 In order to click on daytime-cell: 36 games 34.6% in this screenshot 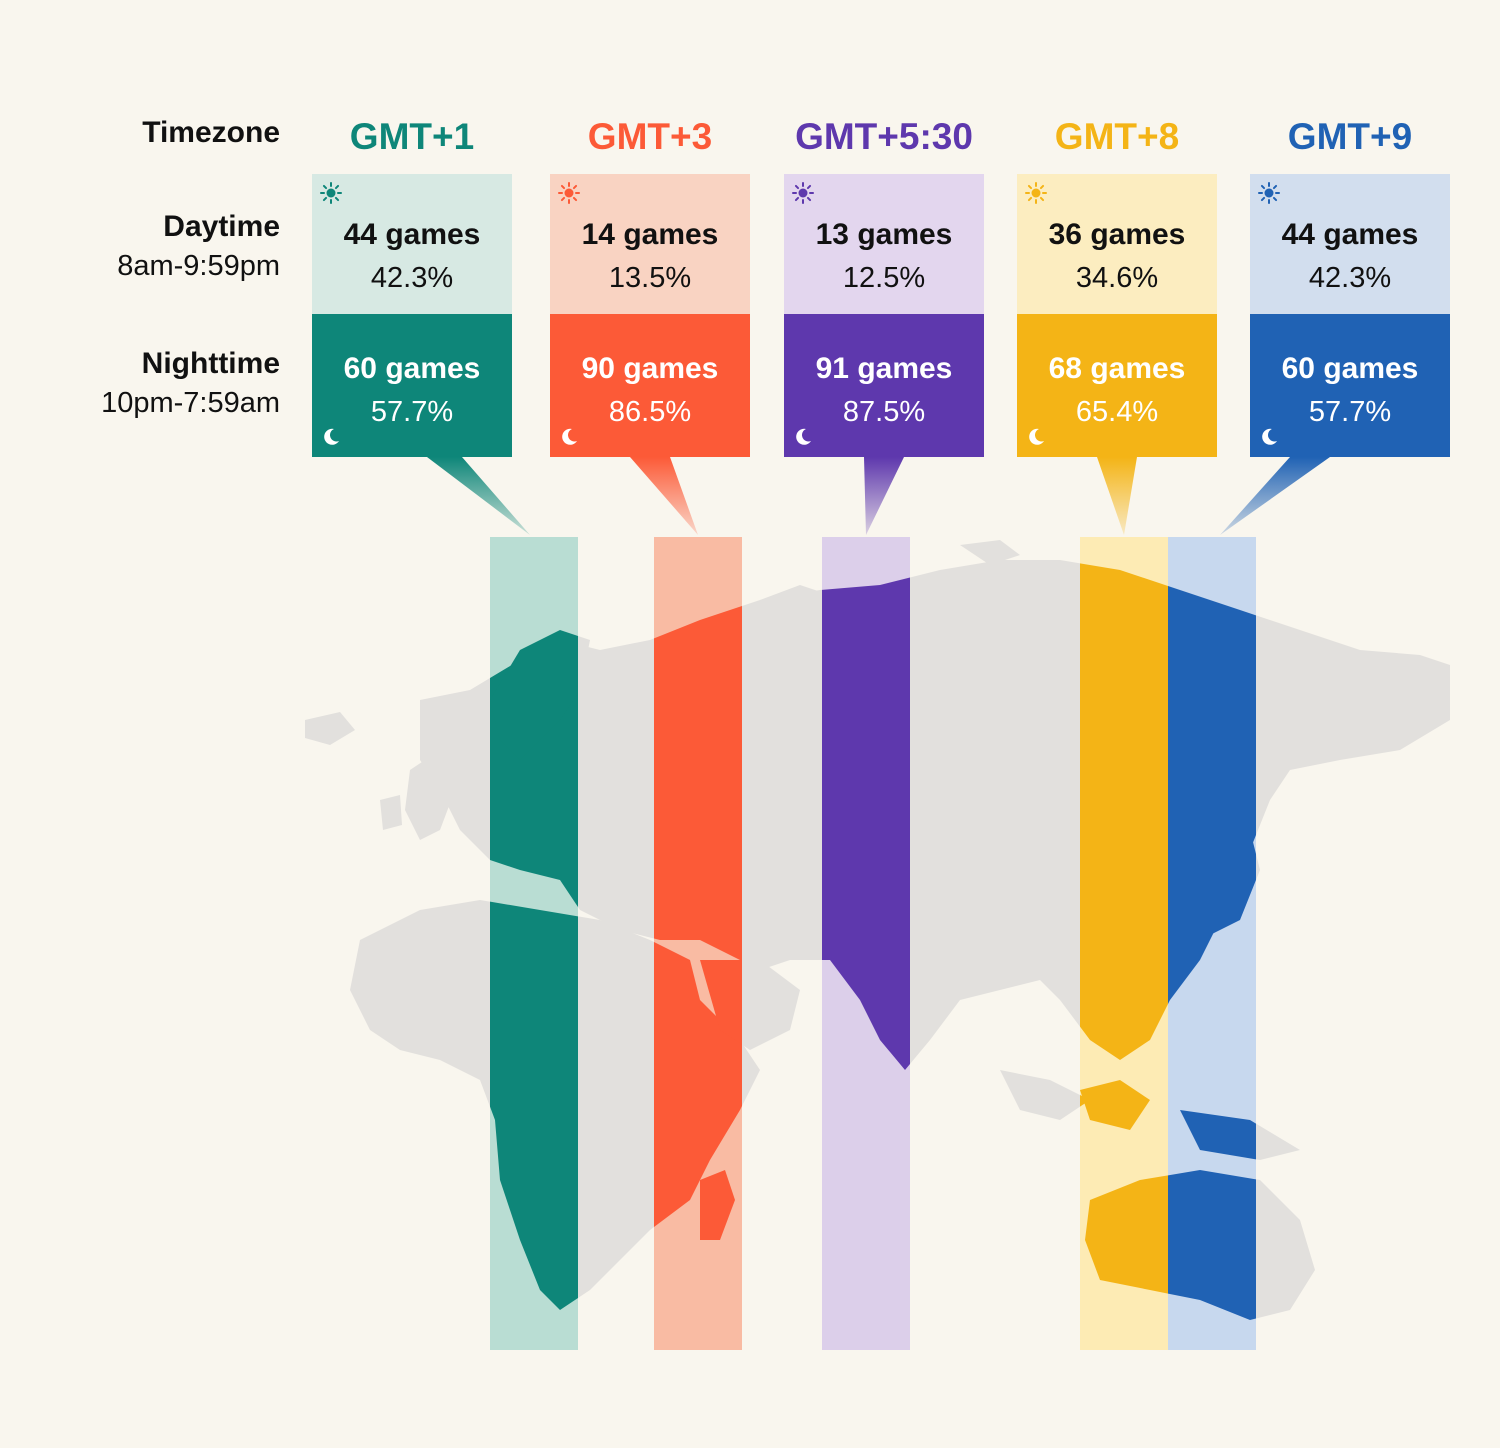, I will do `click(1117, 244)`.